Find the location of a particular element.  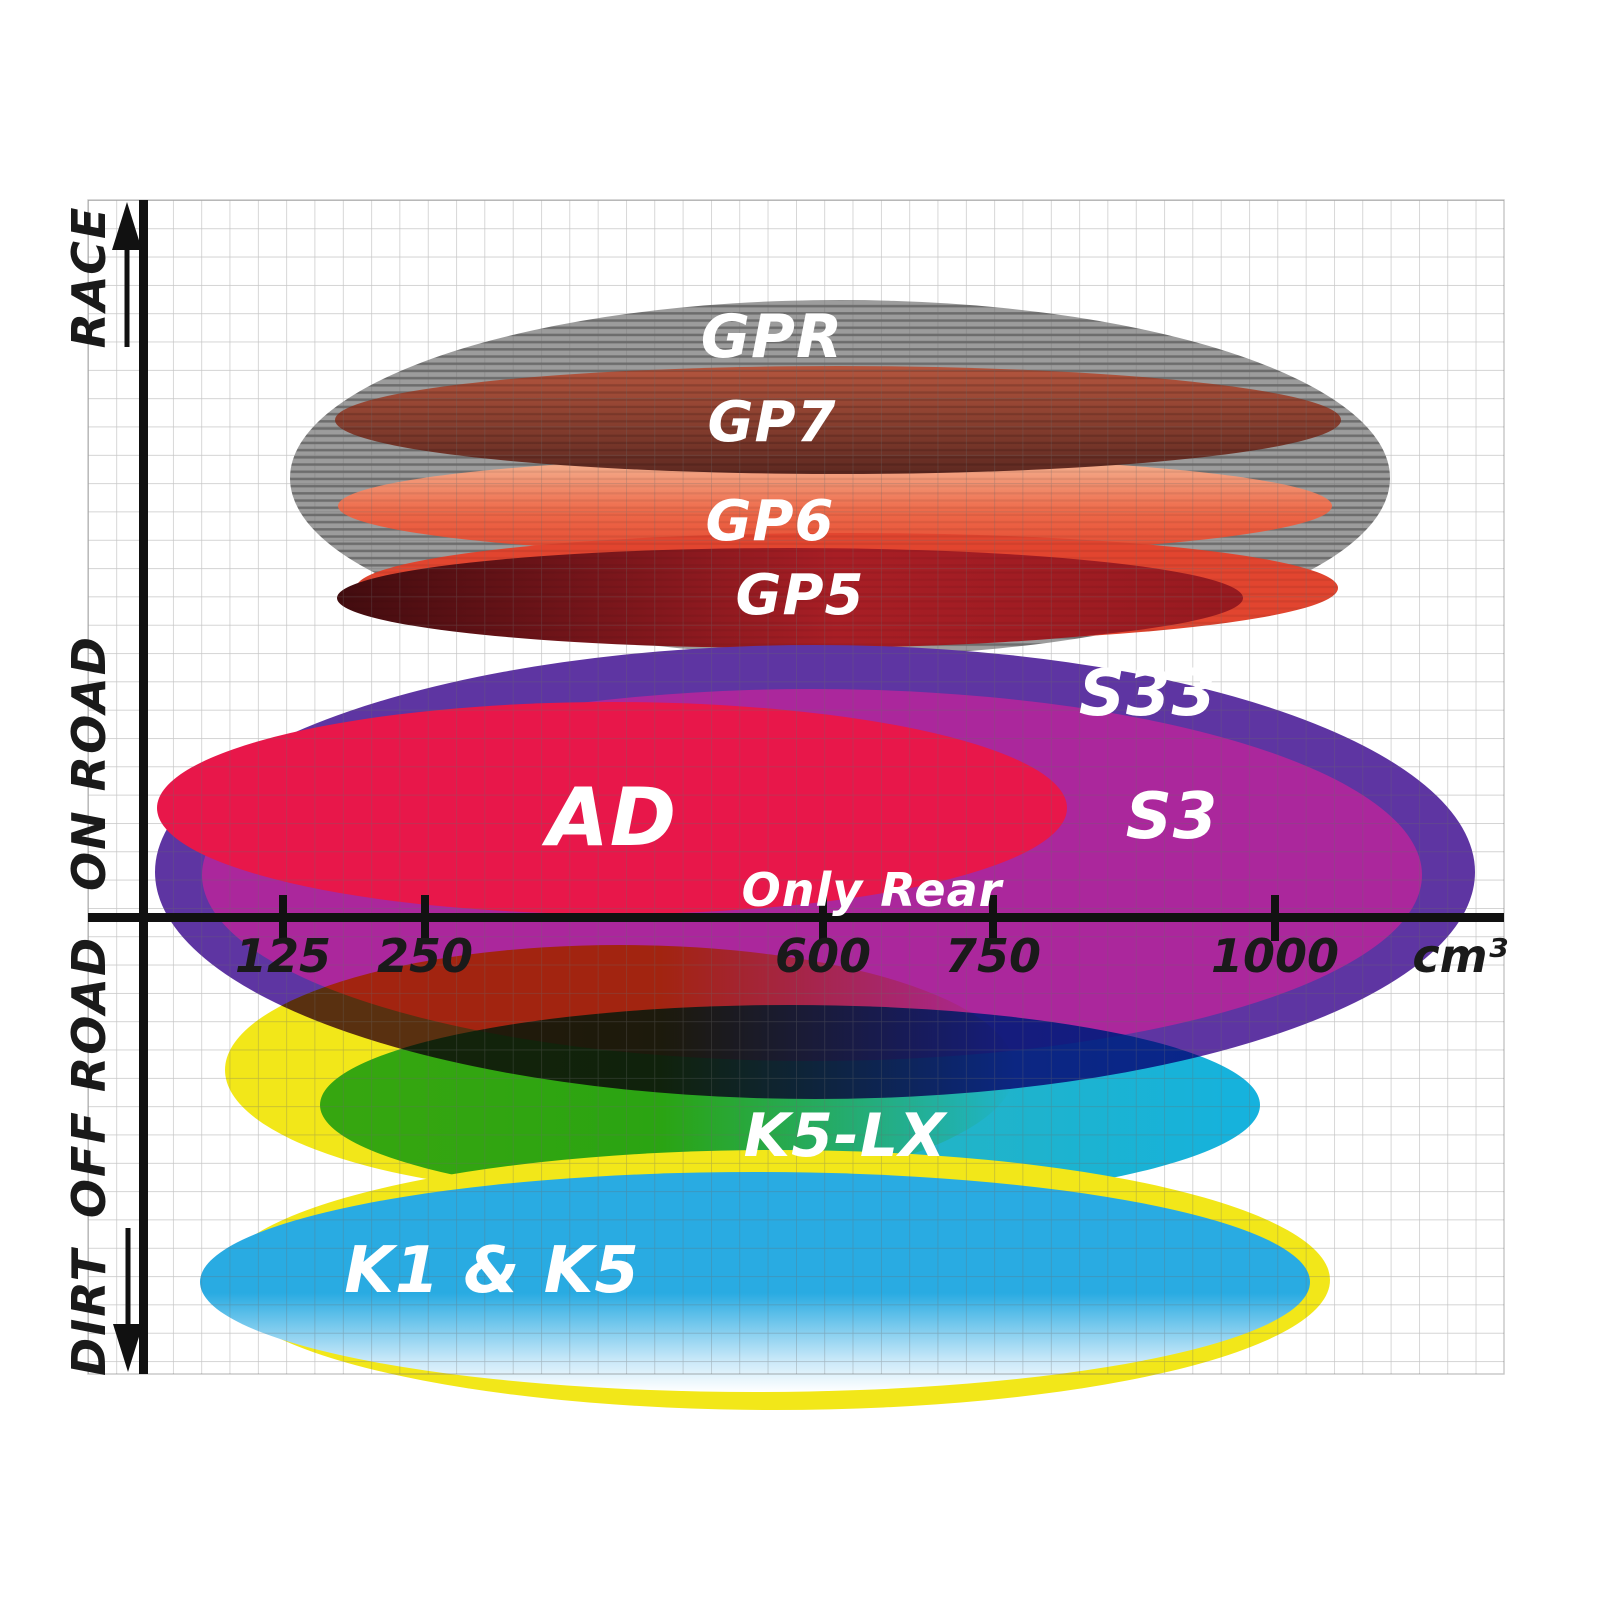

dirt-arrow is located at coordinates (128, 1300).